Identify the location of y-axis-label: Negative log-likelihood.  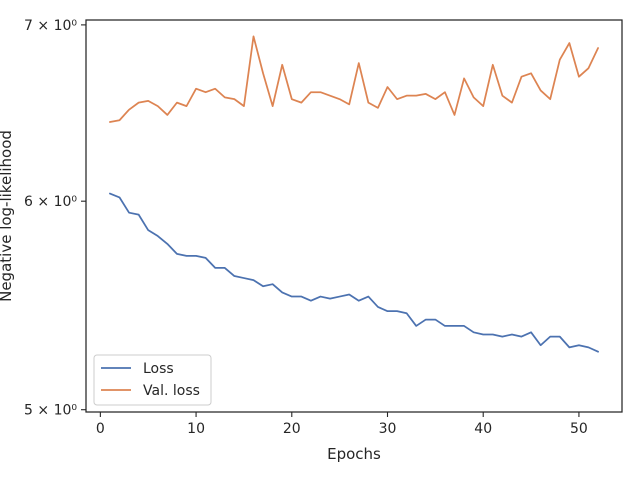
(7, 216).